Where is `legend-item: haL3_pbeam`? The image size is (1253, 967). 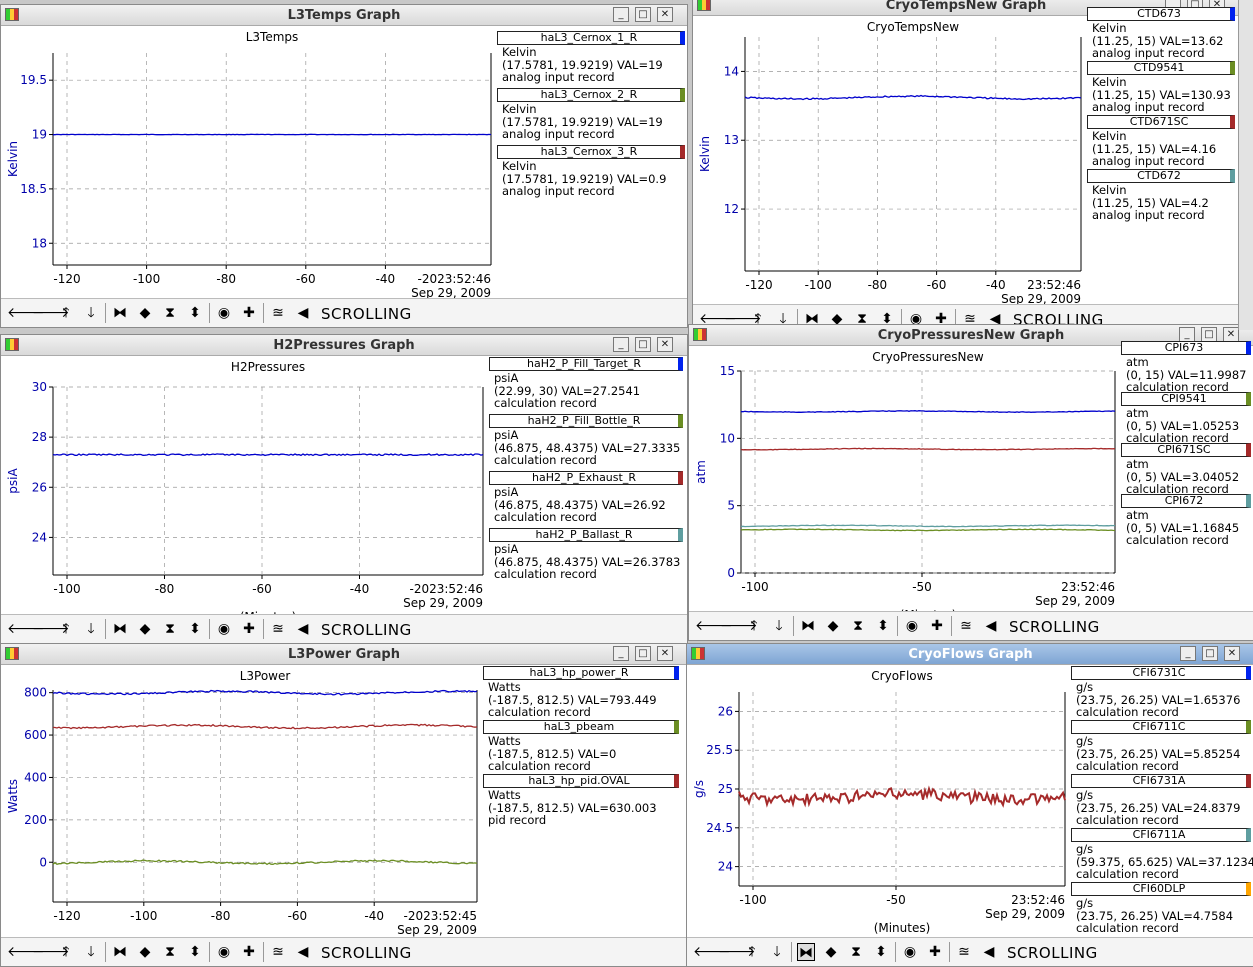
legend-item: haL3_pbeam is located at coordinates (581, 727).